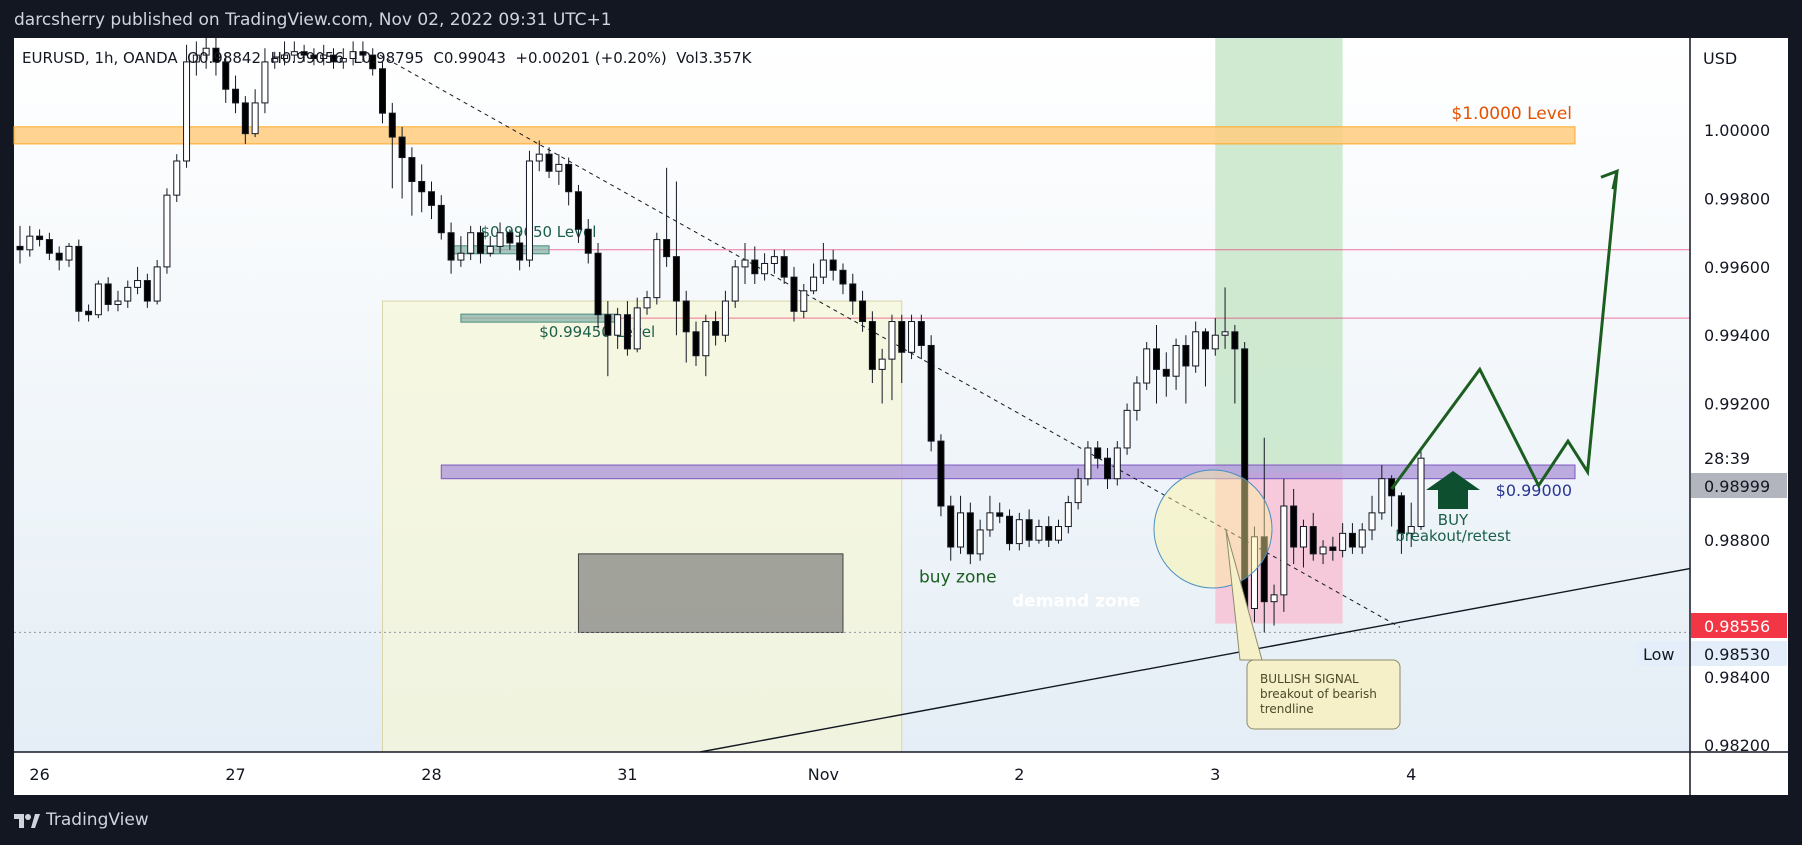 The height and width of the screenshot is (845, 1802). Describe the element at coordinates (81, 820) in the screenshot. I see `tradingview-logo: TradingView` at that location.